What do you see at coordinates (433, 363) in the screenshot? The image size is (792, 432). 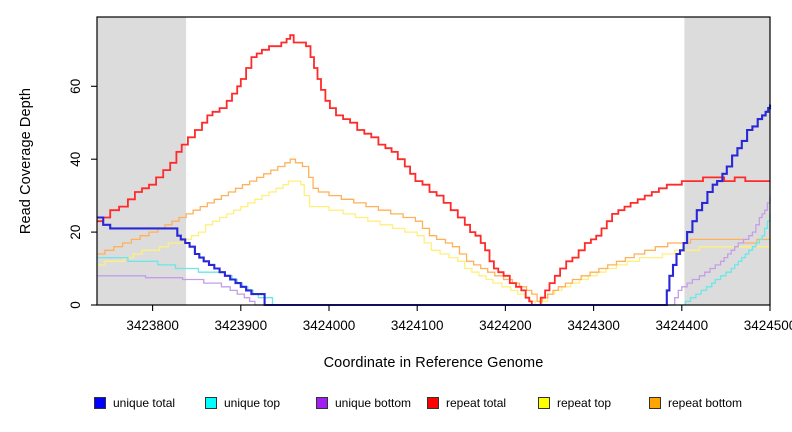 I see `x-axis-title: Coordinate in Reference Genome` at bounding box center [433, 363].